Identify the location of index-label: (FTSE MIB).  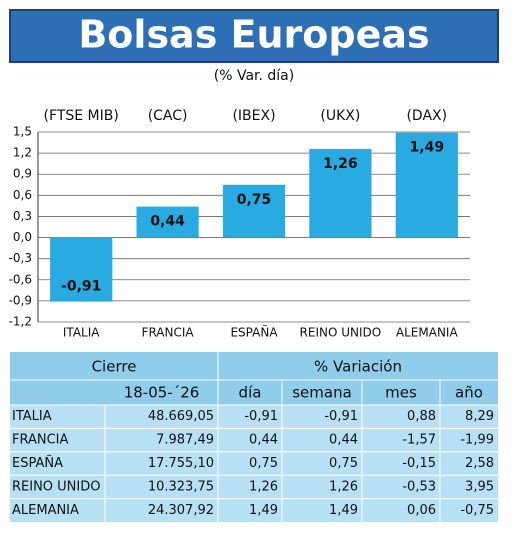
(81, 116).